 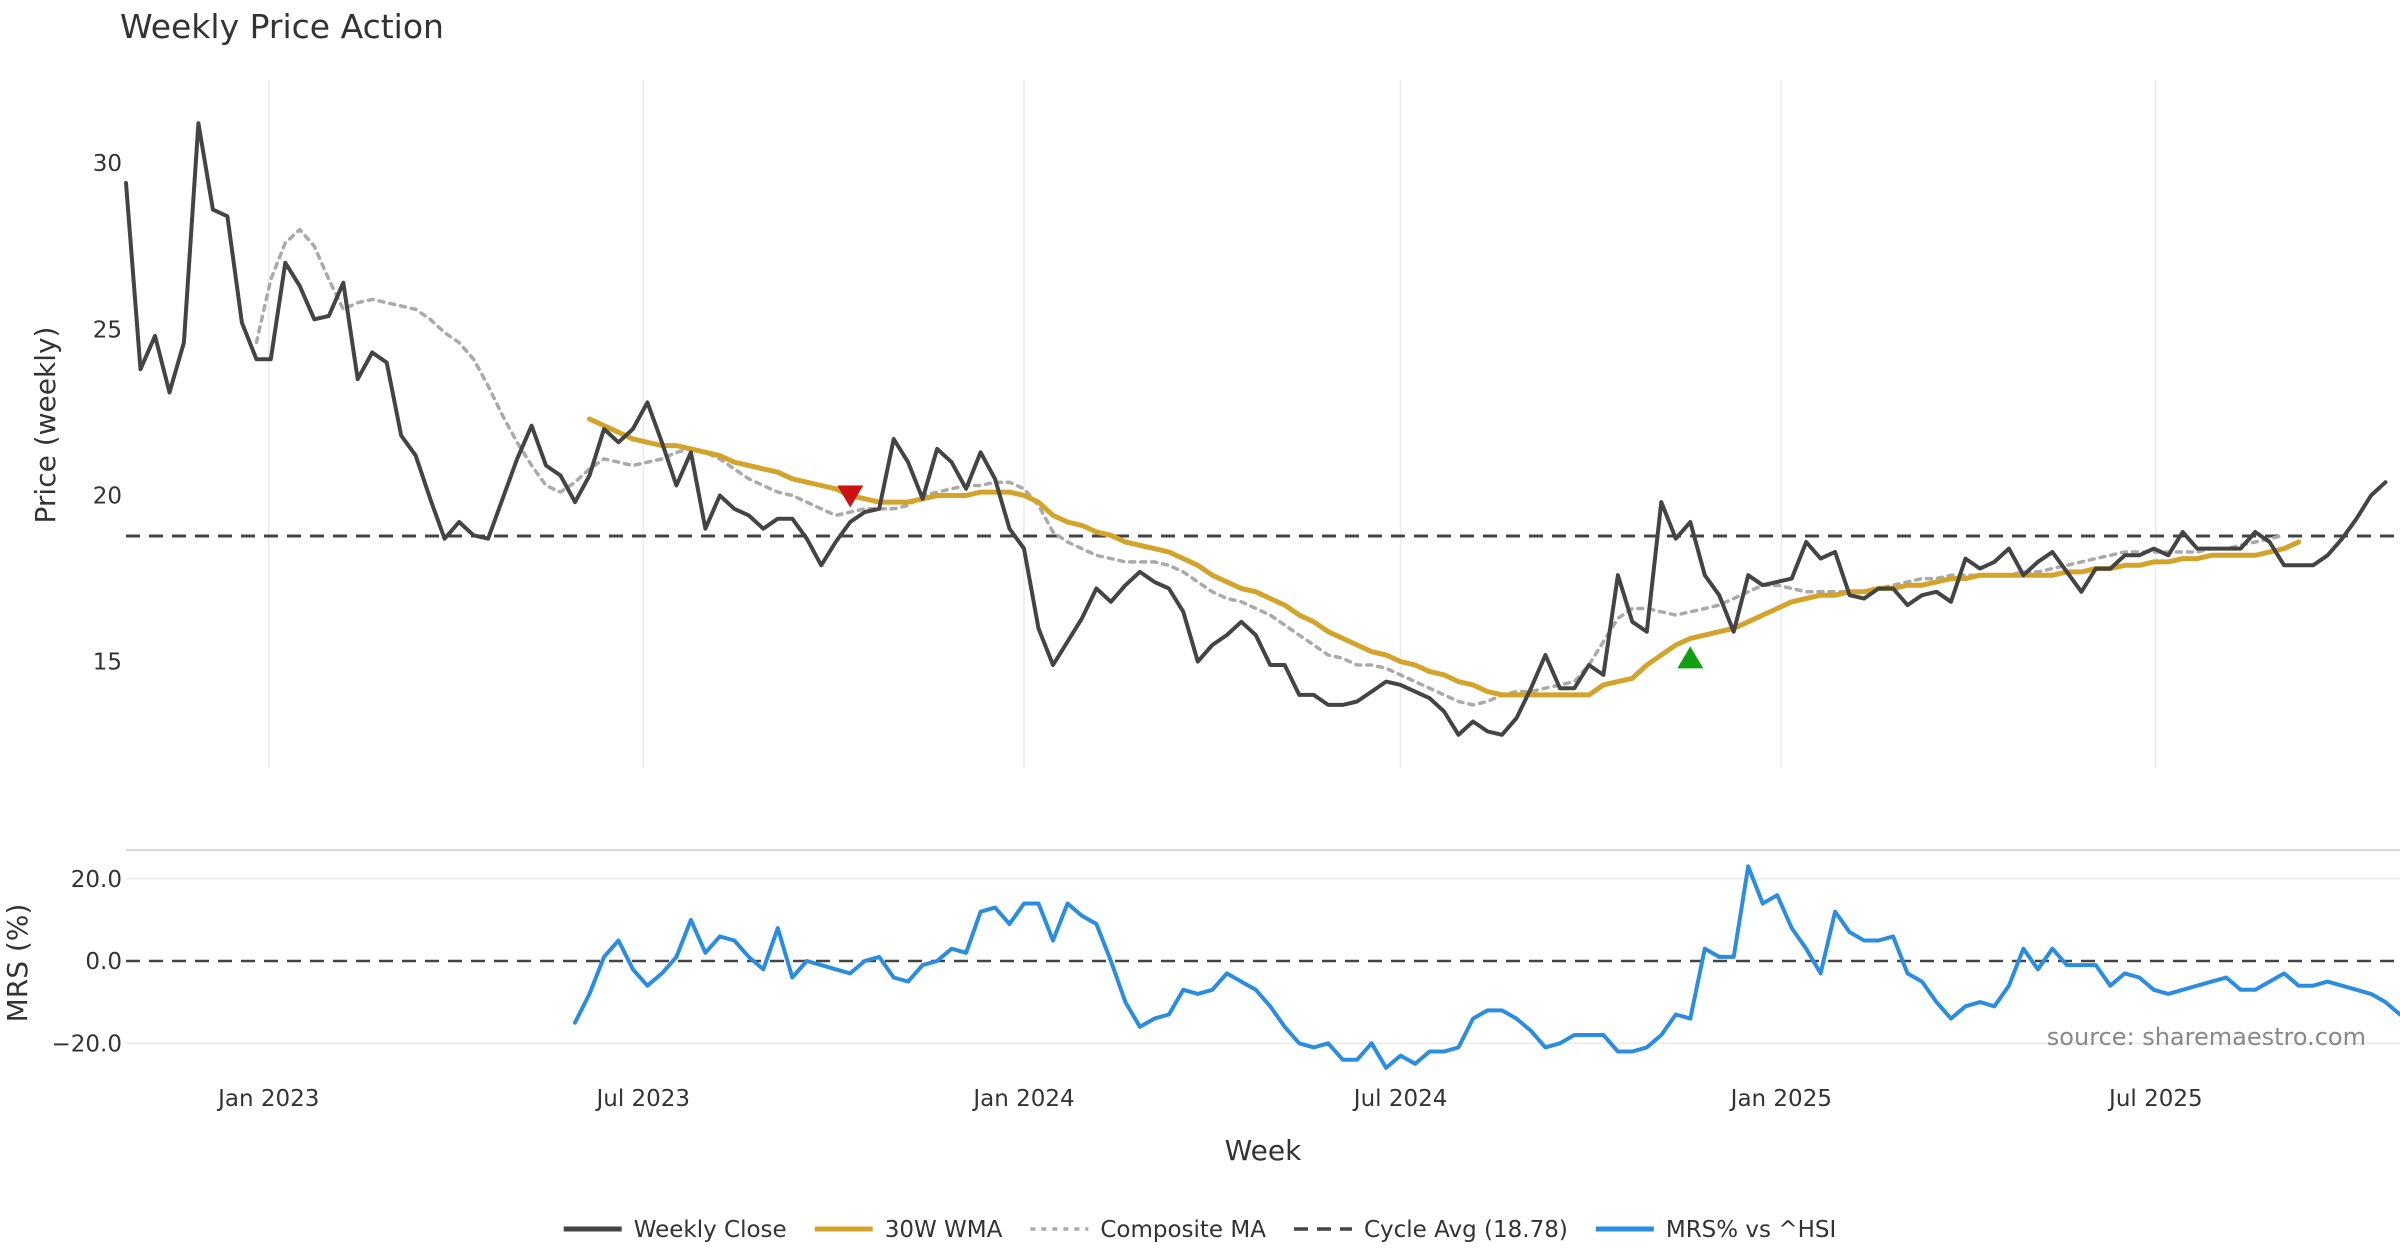 I want to click on legend-item: Composite MA, so click(x=1148, y=1230).